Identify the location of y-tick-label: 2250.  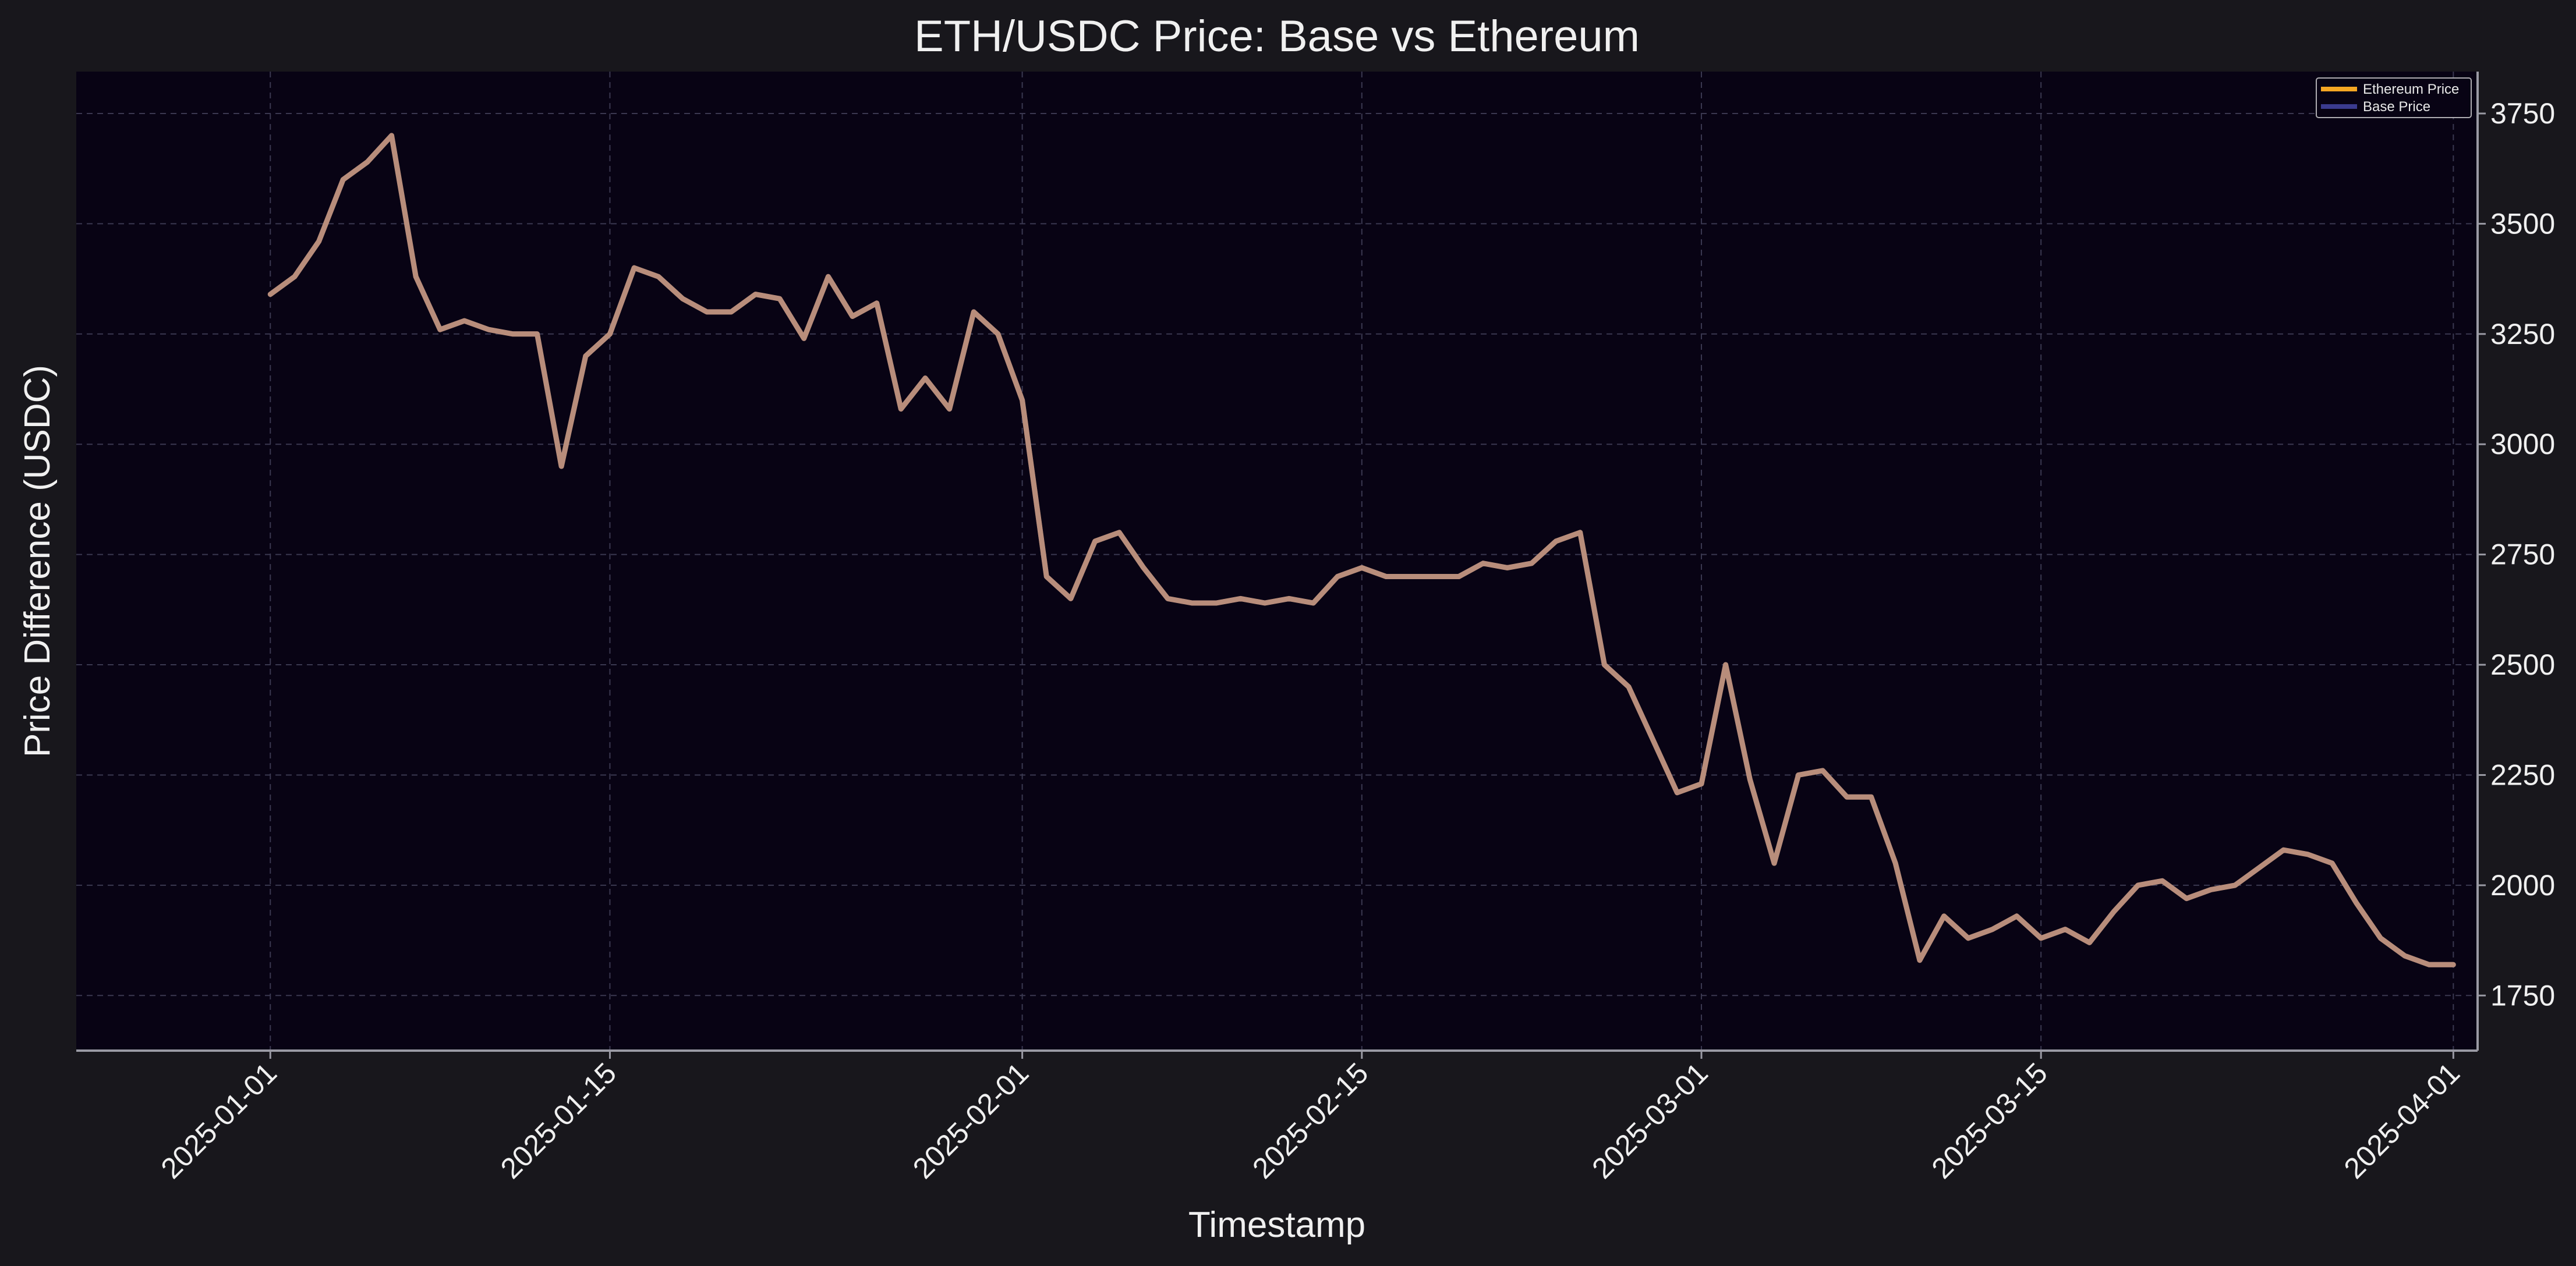
(2523, 775).